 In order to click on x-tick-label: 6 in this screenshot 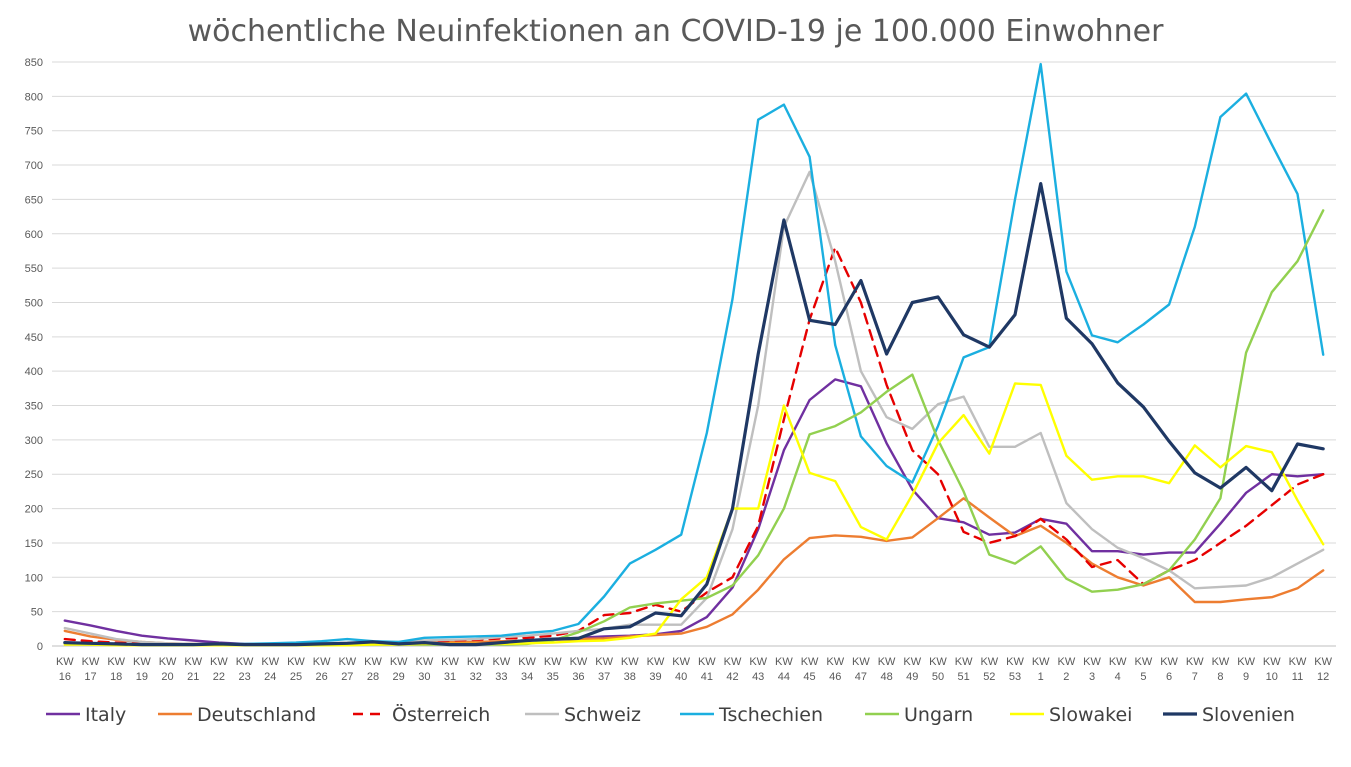, I will do `click(1169, 677)`.